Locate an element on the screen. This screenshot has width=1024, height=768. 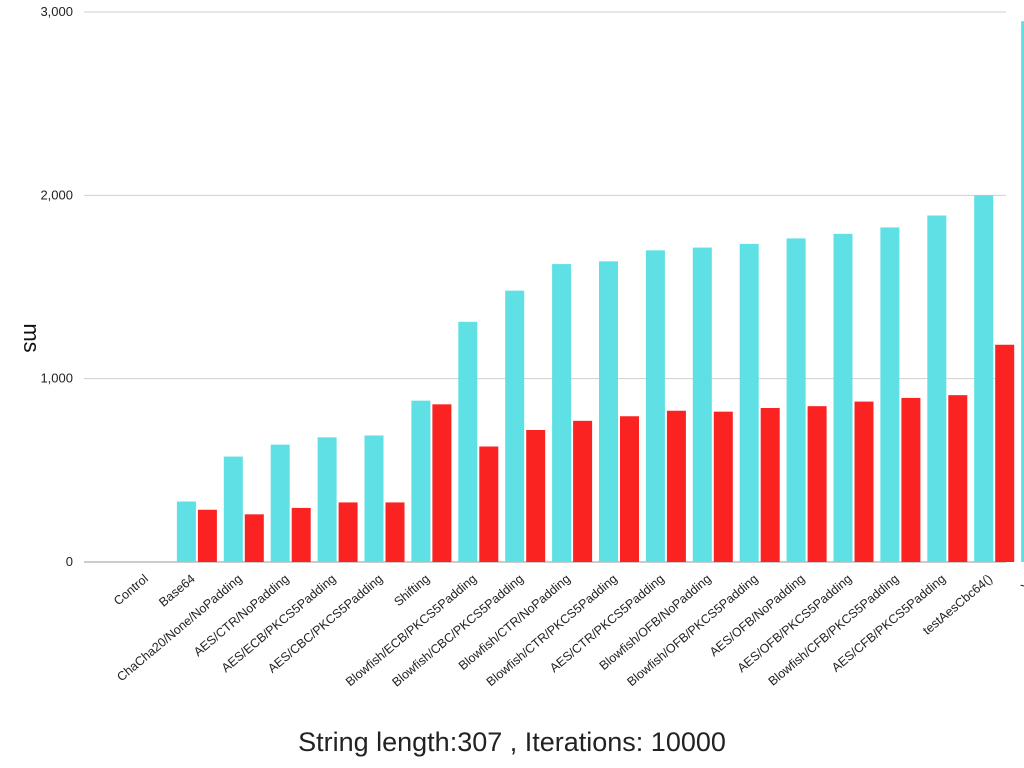
x-tick-label: Xor is located at coordinates (1021, 583).